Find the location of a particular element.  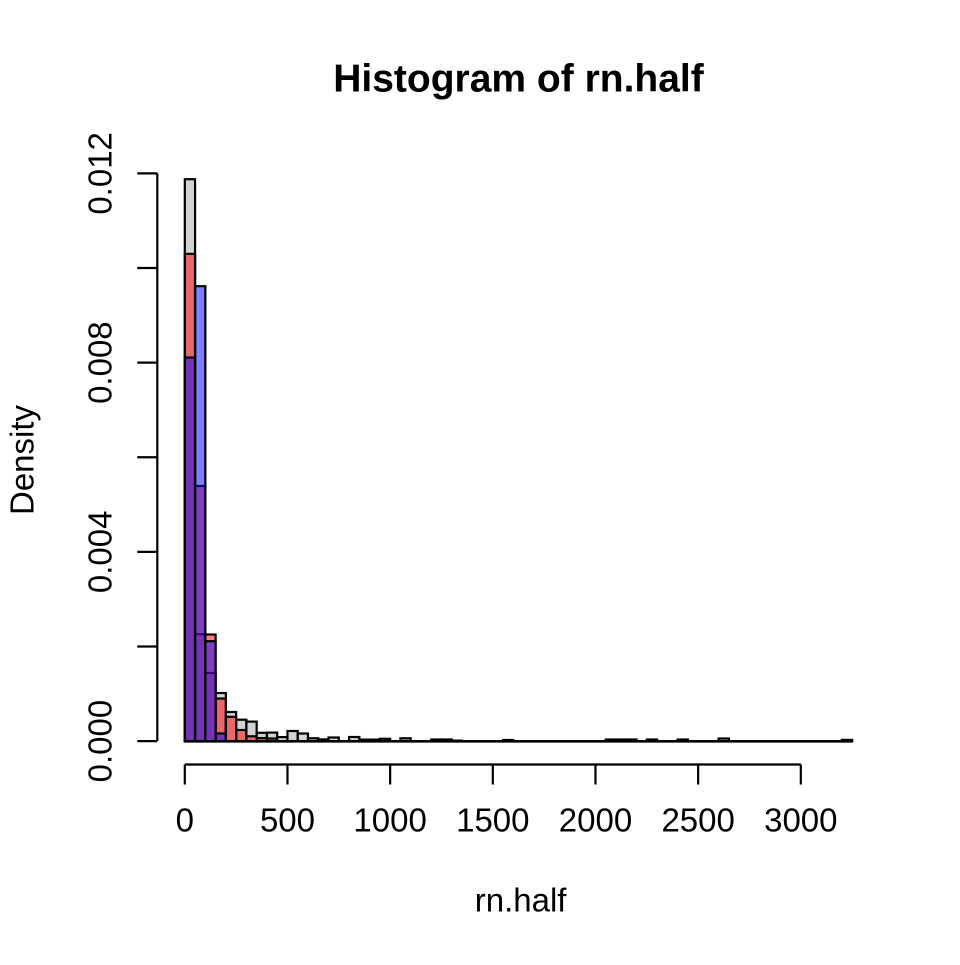

svg-text: 1500 is located at coordinates (492, 820).